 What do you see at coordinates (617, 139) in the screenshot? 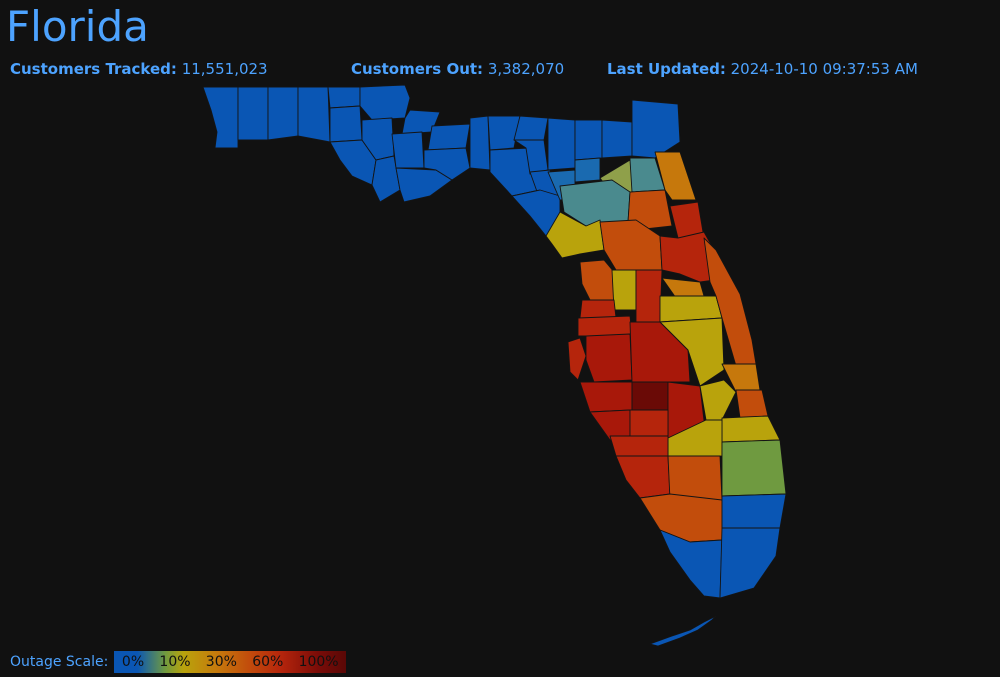
I see `county-nassau` at bounding box center [617, 139].